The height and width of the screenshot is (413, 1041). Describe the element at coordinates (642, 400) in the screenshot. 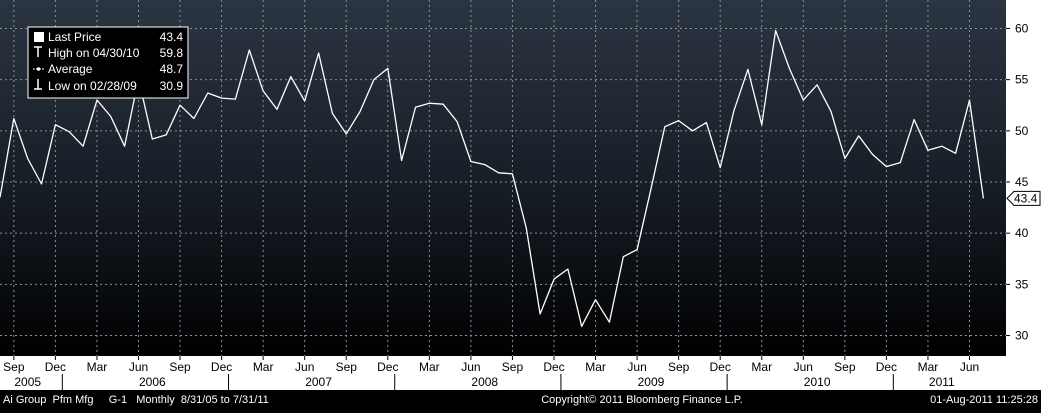

I see `footer-center: Copyright© 2011 Bloomberg Finance L.P.` at that location.